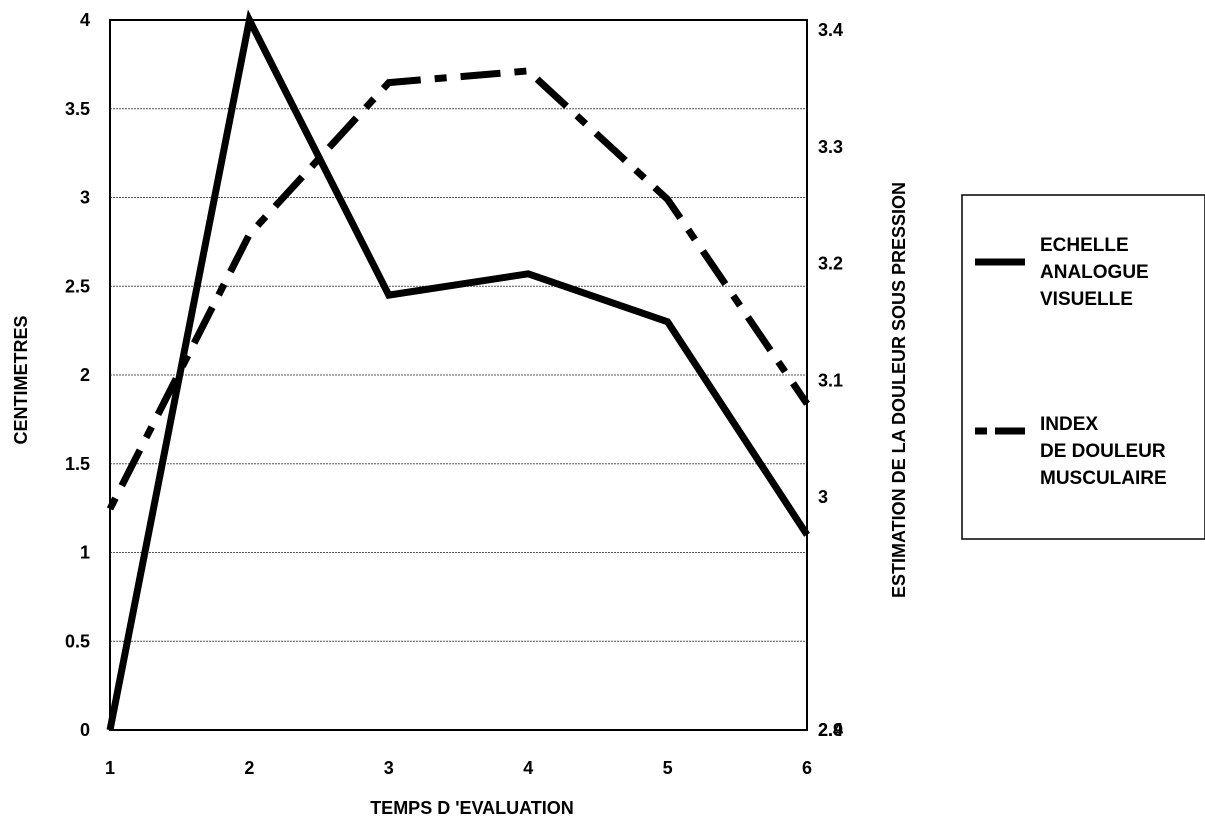 This screenshot has width=1205, height=822. I want to click on y-left-tick-label: 0, so click(85, 730).